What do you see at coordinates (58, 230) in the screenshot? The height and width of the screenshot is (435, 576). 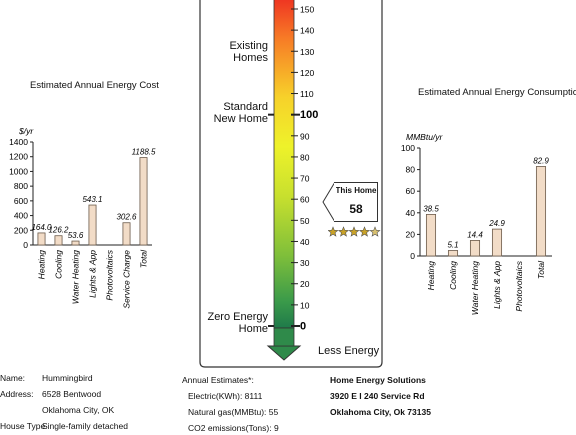 I see `data-label: 126.2` at bounding box center [58, 230].